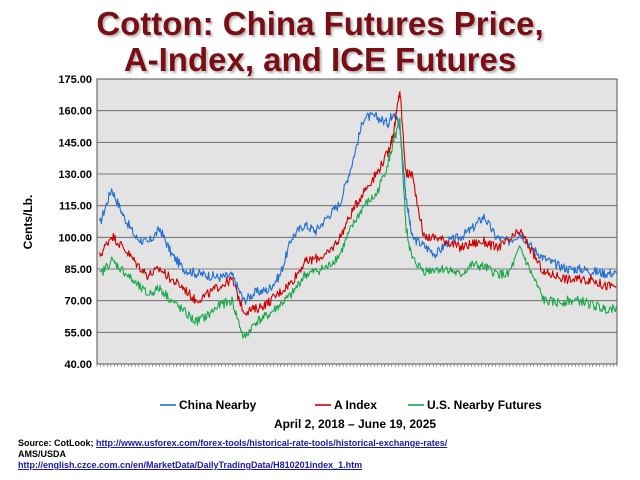 The image size is (640, 480). I want to click on y-axis-label: Cents/Lb., so click(28, 222).